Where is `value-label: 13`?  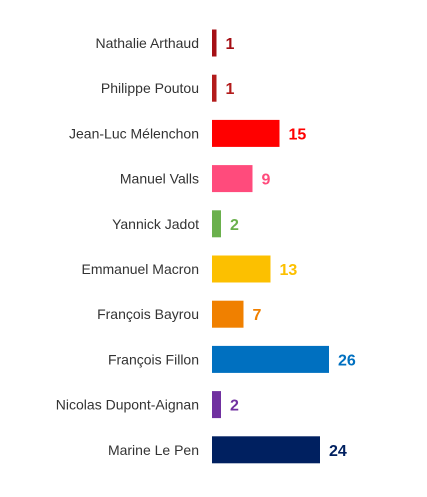
value-label: 13 is located at coordinates (289, 270).